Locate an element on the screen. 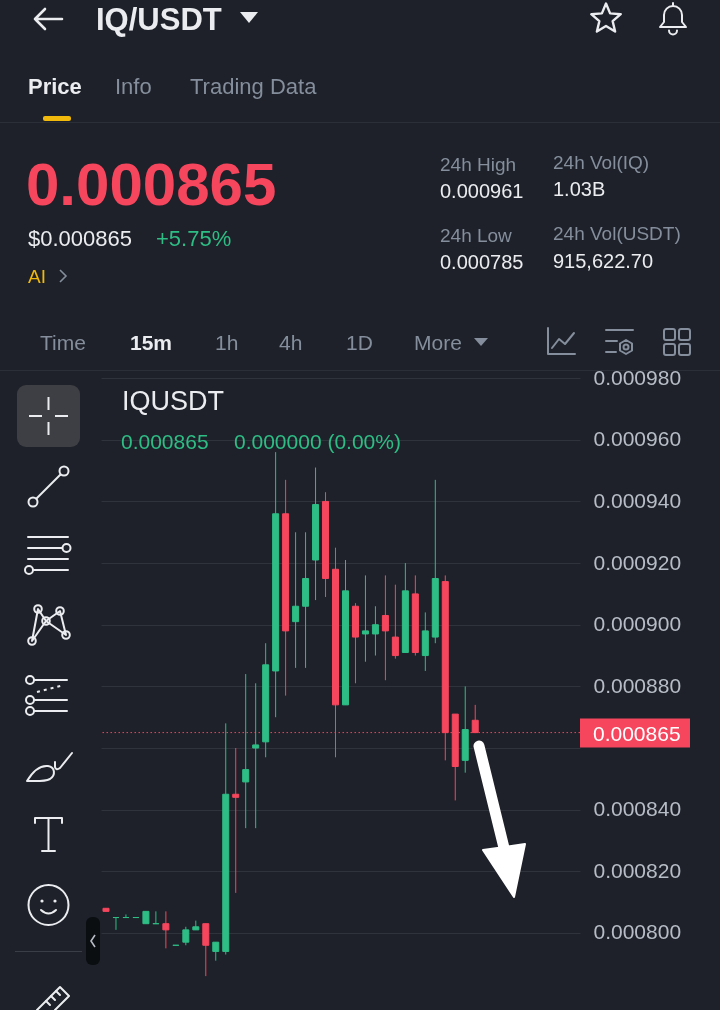 This screenshot has height=1010, width=720. annotation: 0.000865 is located at coordinates (165, 441).